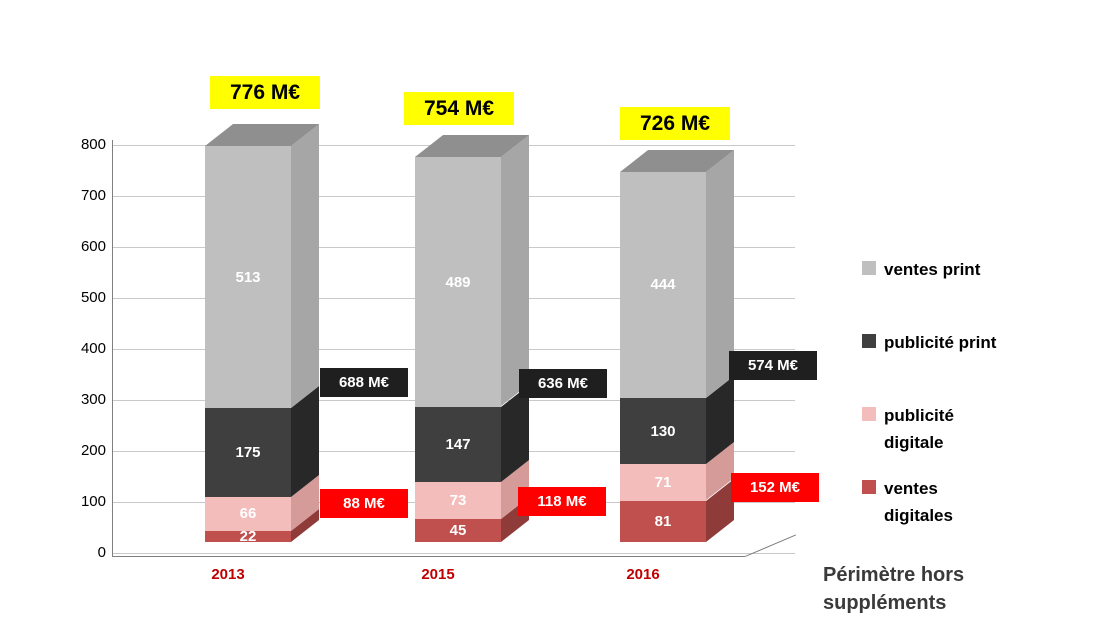  Describe the element at coordinates (93, 144) in the screenshot. I see `y-axis-tick-label-800: 800` at that location.